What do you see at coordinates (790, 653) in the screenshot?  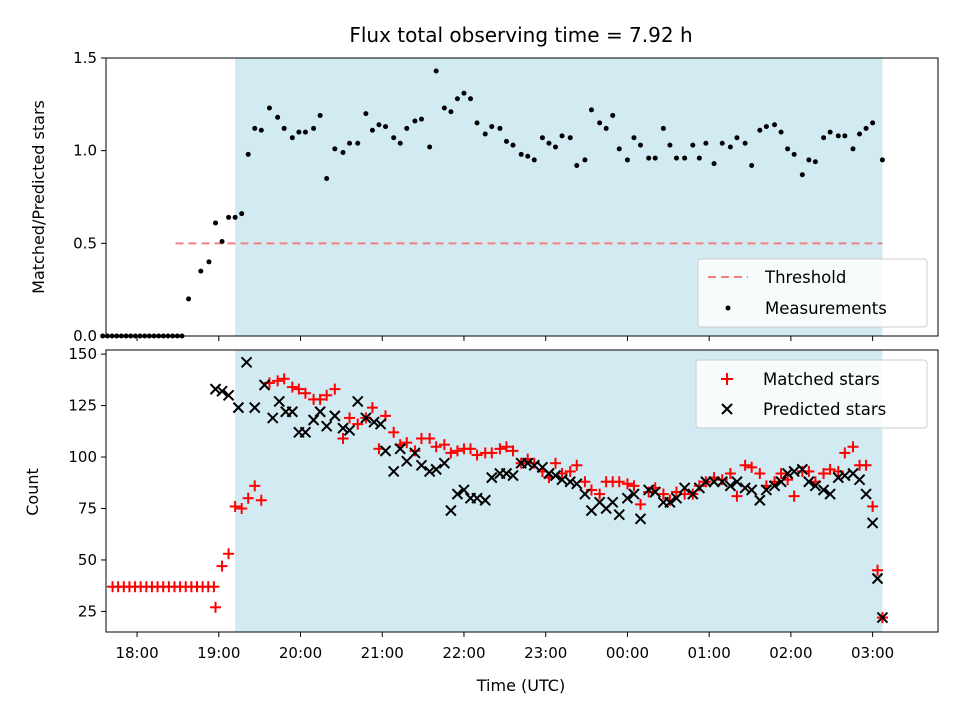 I see `bottom-x-tick-label: 02:00` at bounding box center [790, 653].